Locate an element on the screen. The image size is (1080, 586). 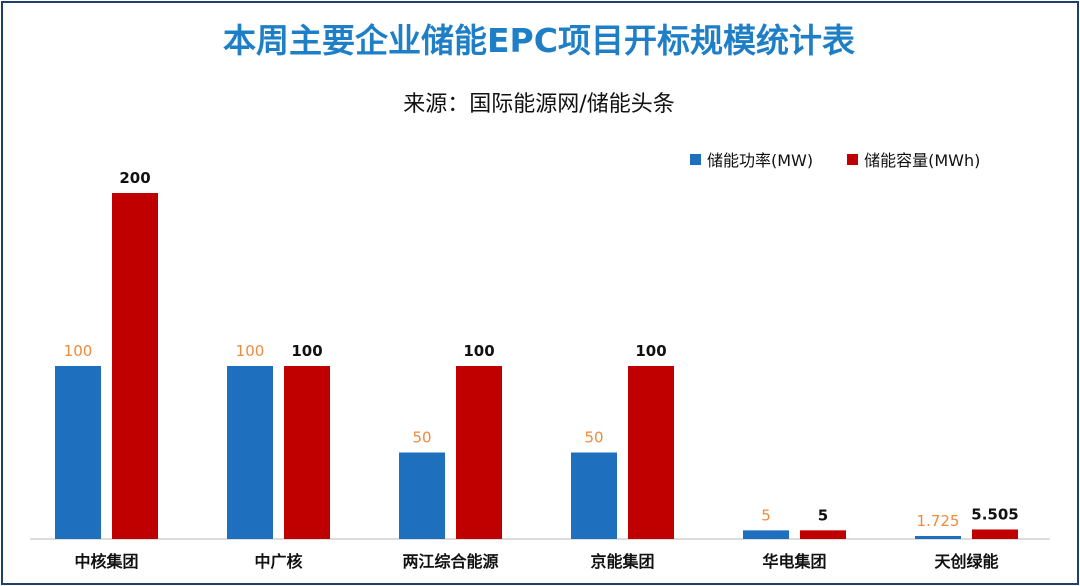
x-tick-label-1: 中广核 is located at coordinates (278, 561).